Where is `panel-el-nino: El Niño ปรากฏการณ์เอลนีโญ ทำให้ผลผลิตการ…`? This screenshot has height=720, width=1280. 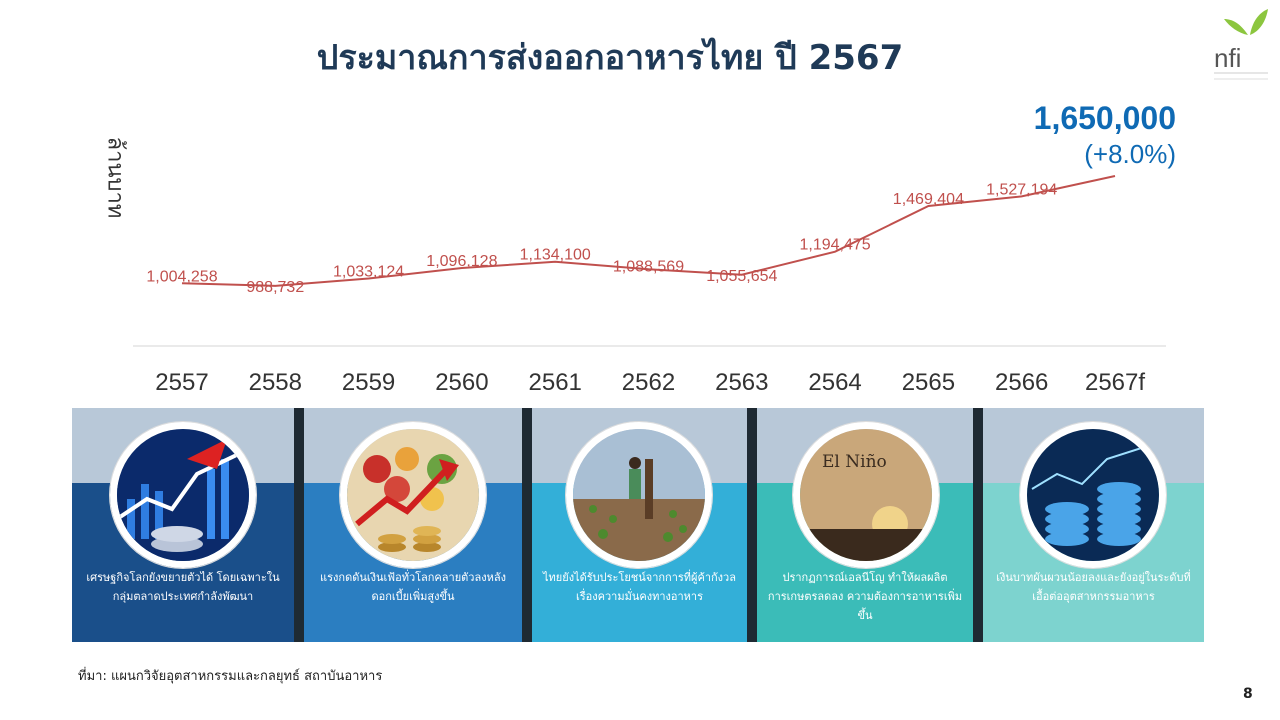
panel-el-nino: El Niño ปรากฏการณ์เอลนีโญ ทำให้ผลผลิตการ… is located at coordinates (865, 525).